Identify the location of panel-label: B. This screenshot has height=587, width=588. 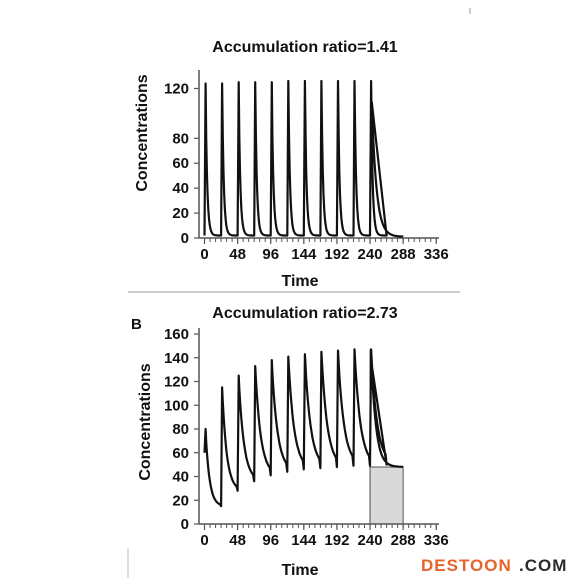
(136, 324).